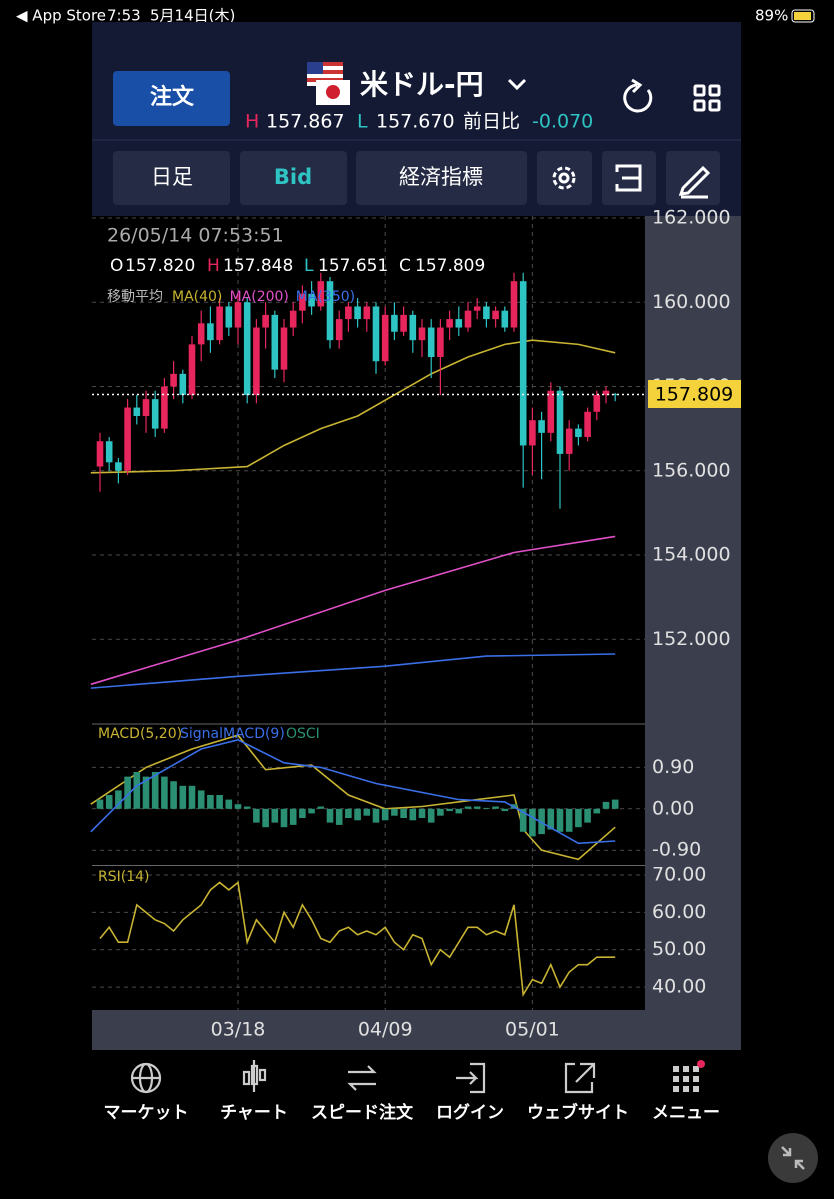 The image size is (834, 1199). What do you see at coordinates (686, 1113) in the screenshot?
I see `nav-label: メニュー` at bounding box center [686, 1113].